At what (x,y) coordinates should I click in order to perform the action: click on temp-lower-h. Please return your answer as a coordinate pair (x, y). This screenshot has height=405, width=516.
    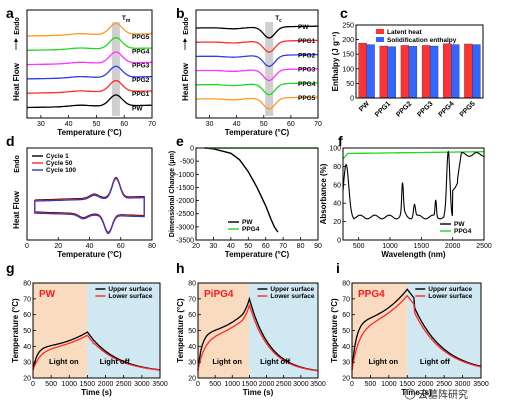
    Looking at the image, I should click on (258, 337).